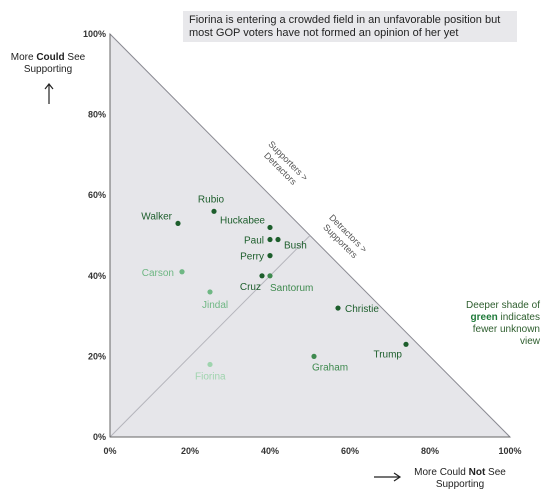  Describe the element at coordinates (270, 451) in the screenshot. I see `x-tick-label: 40%` at that location.